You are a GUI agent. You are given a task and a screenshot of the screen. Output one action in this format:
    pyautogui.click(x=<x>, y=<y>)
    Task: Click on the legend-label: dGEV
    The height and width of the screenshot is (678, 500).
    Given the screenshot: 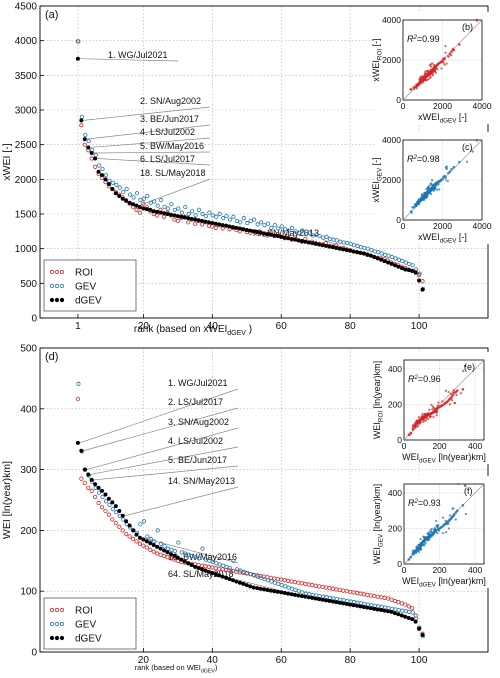 What is the action you would take?
    pyautogui.click(x=88, y=301)
    